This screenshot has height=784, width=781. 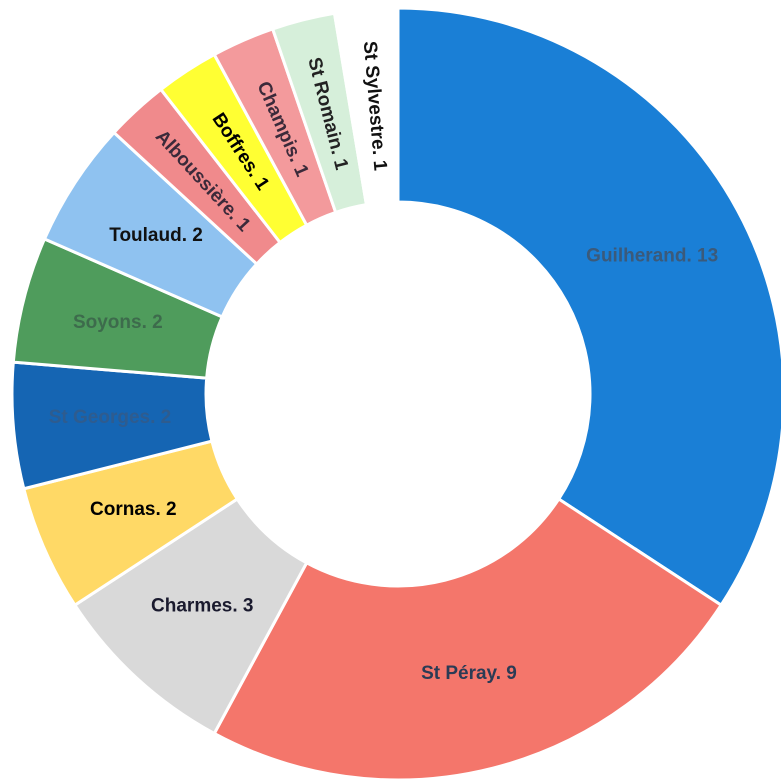 What do you see at coordinates (652, 255) in the screenshot?
I see `slice-label: Guilherand. 13` at bounding box center [652, 255].